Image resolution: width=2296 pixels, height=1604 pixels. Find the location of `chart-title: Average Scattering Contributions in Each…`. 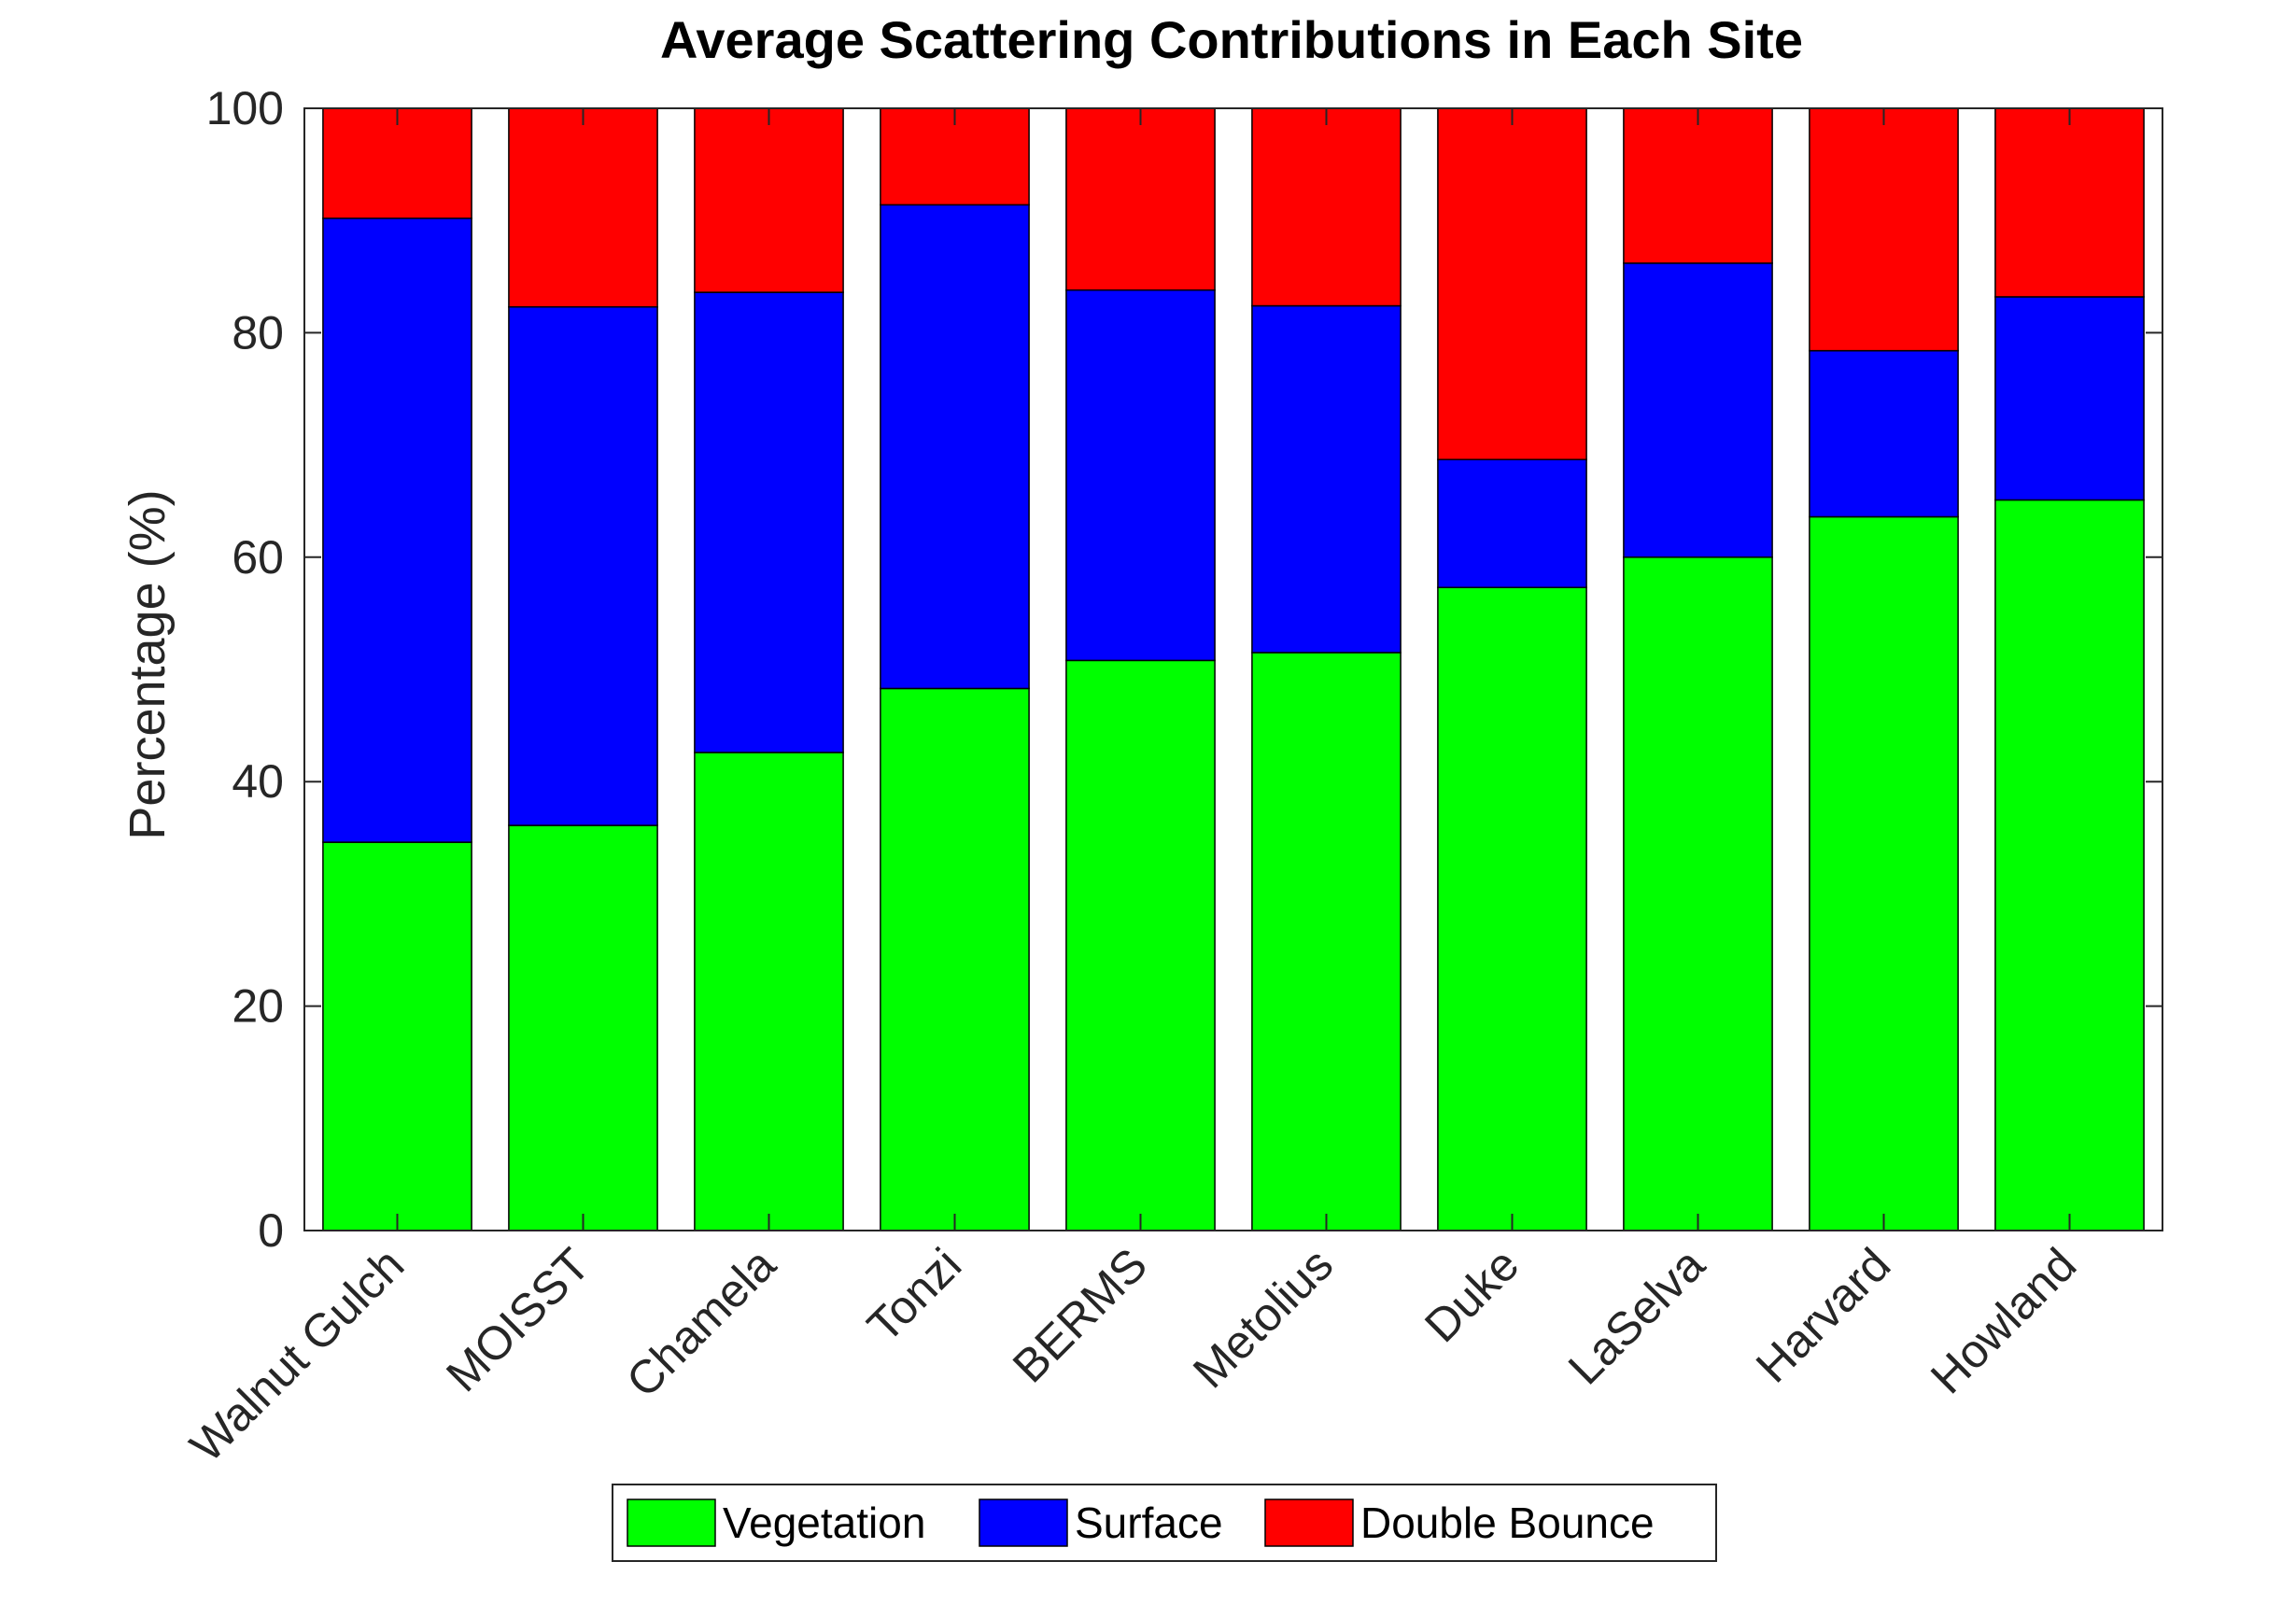

chart-title: Average Scattering Contributions in Each… is located at coordinates (1232, 39).